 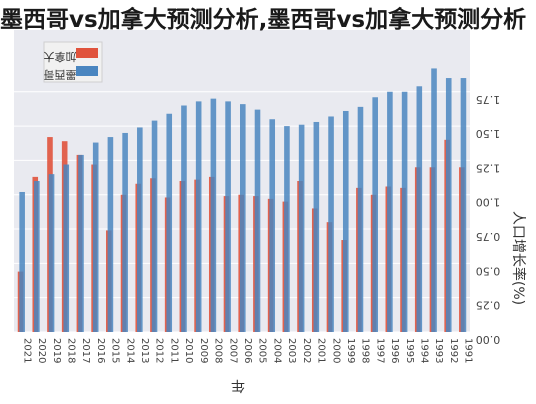 I want to click on bar-mexico-2021, so click(x=22, y=261).